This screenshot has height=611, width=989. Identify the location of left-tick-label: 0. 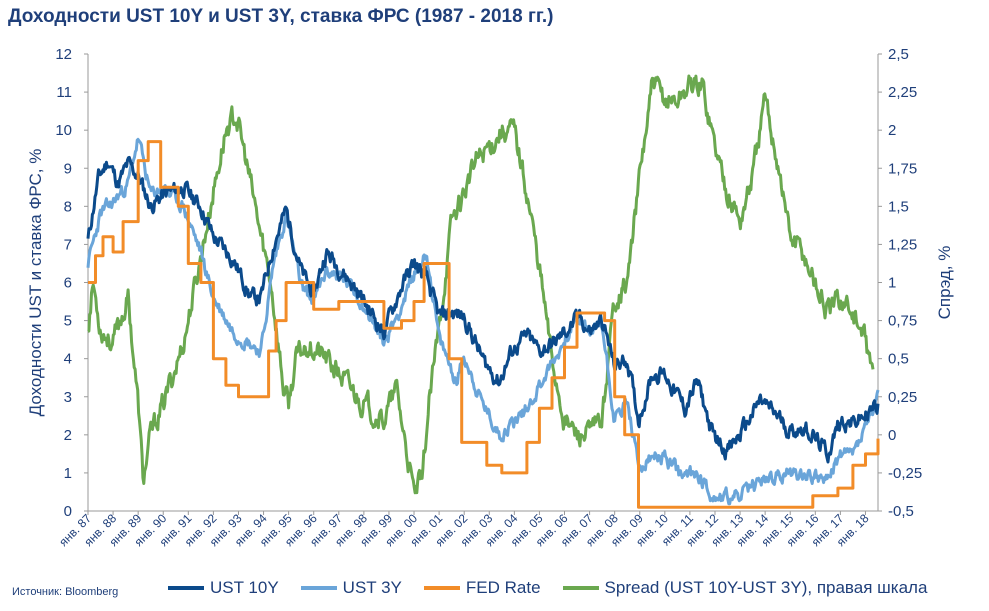
(68, 511).